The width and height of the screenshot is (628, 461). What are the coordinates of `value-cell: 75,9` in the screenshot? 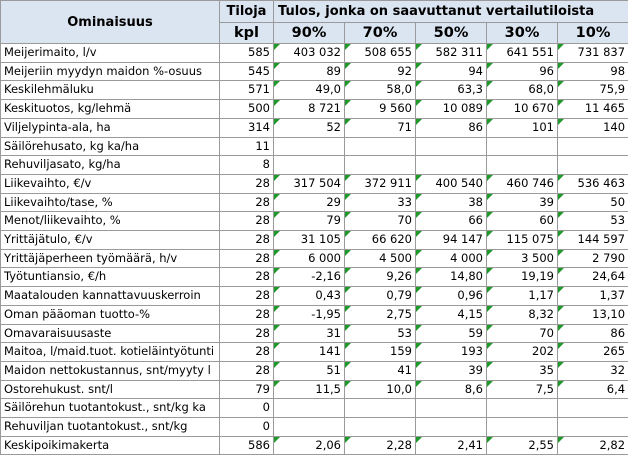 It's located at (592, 90).